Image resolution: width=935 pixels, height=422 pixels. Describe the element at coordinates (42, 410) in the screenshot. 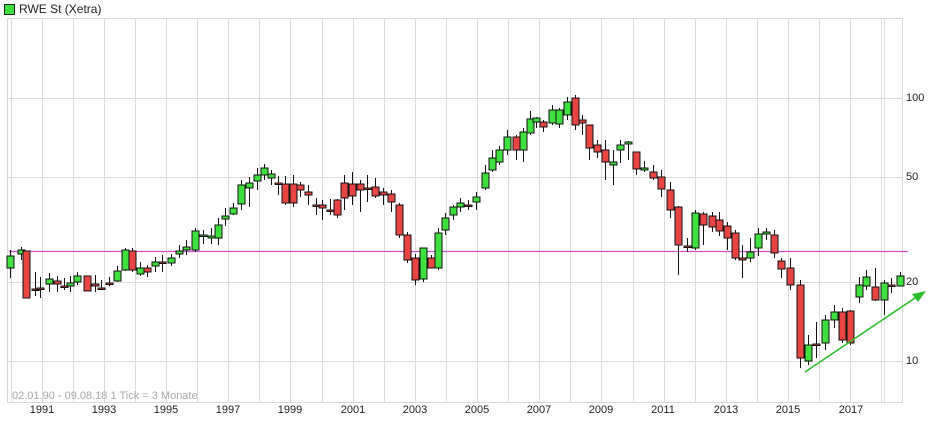

I see `x-tick-label: 1991` at that location.